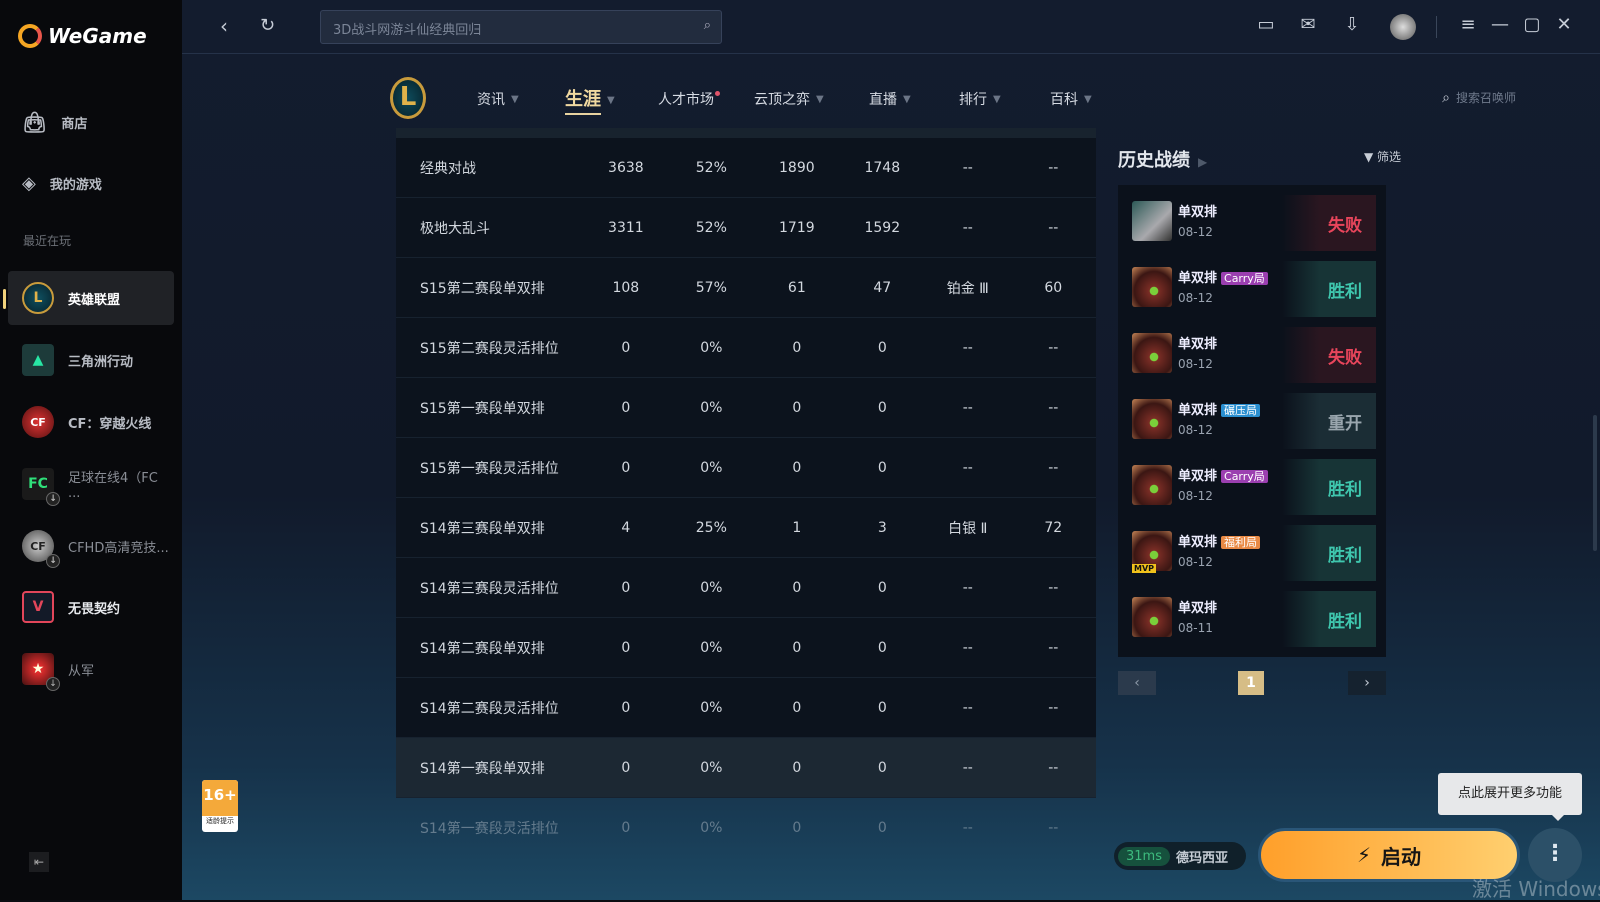 The width and height of the screenshot is (1600, 902). What do you see at coordinates (746, 288) in the screenshot?
I see `table-row: S15第二赛段单双排 108 57% 61 47 铂金 Ⅲ 60` at bounding box center [746, 288].